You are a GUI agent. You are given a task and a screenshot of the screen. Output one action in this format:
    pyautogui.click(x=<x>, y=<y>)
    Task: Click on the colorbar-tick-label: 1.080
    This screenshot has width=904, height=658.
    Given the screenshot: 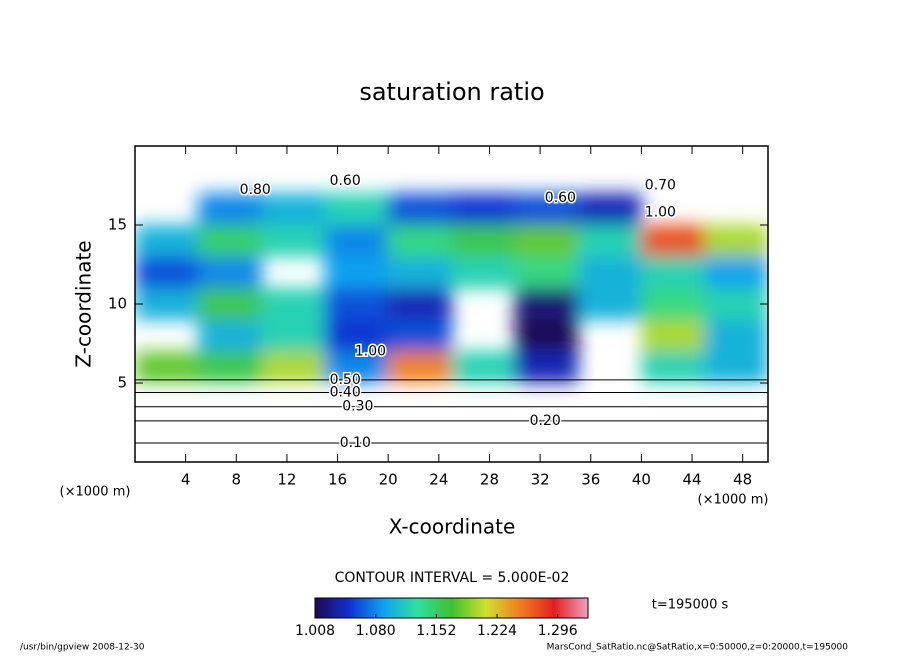 What is the action you would take?
    pyautogui.click(x=376, y=631)
    